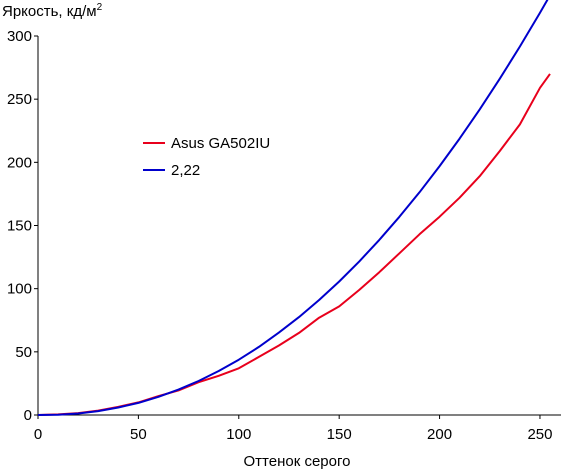  What do you see at coordinates (238, 434) in the screenshot?
I see `x-tick-label: 100` at bounding box center [238, 434].